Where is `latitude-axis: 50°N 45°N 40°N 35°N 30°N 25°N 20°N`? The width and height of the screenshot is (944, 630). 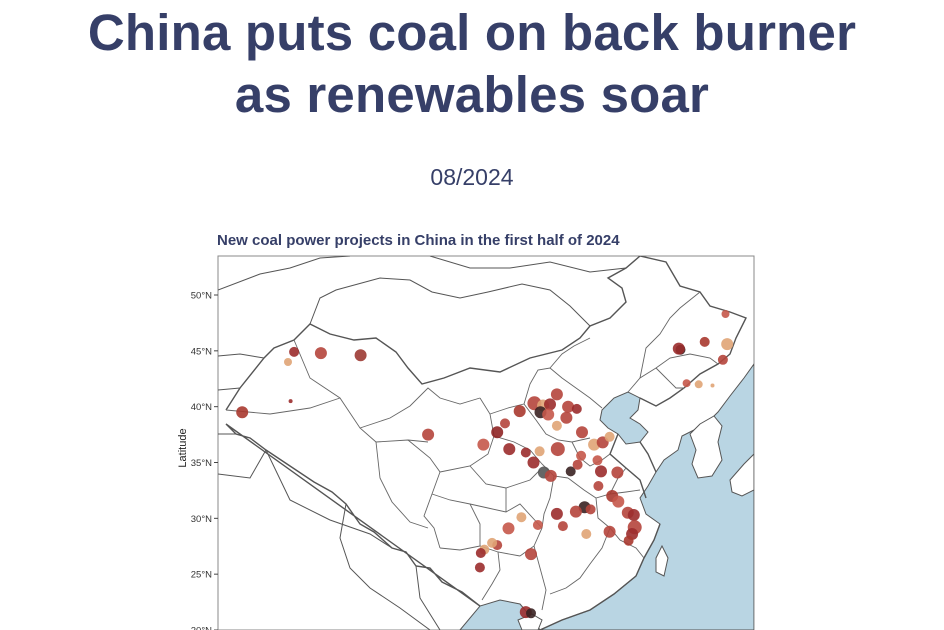
latitude-axis: 50°N 45°N 40°N 35°N 30°N 25°N 20°N is located at coordinates (204, 460).